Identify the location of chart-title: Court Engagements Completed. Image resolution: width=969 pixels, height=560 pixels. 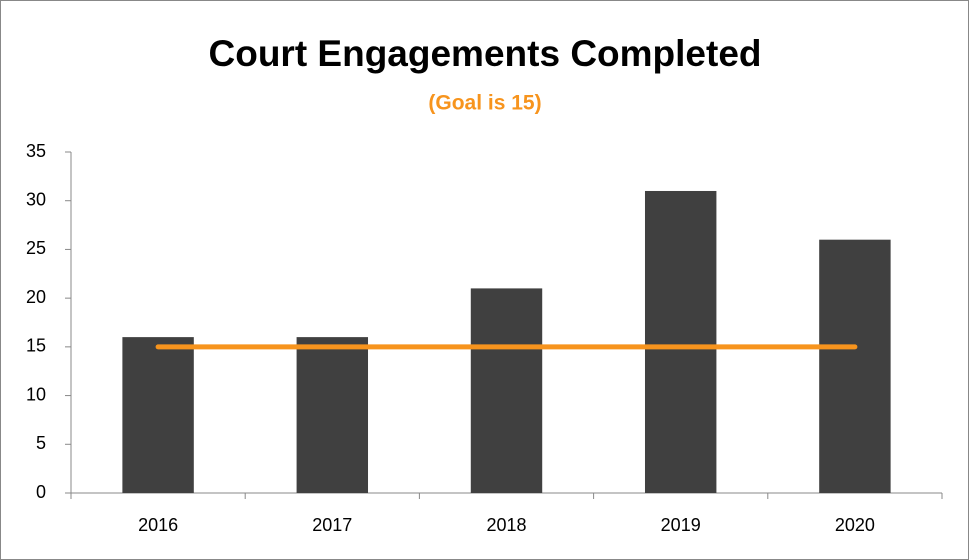
(485, 53).